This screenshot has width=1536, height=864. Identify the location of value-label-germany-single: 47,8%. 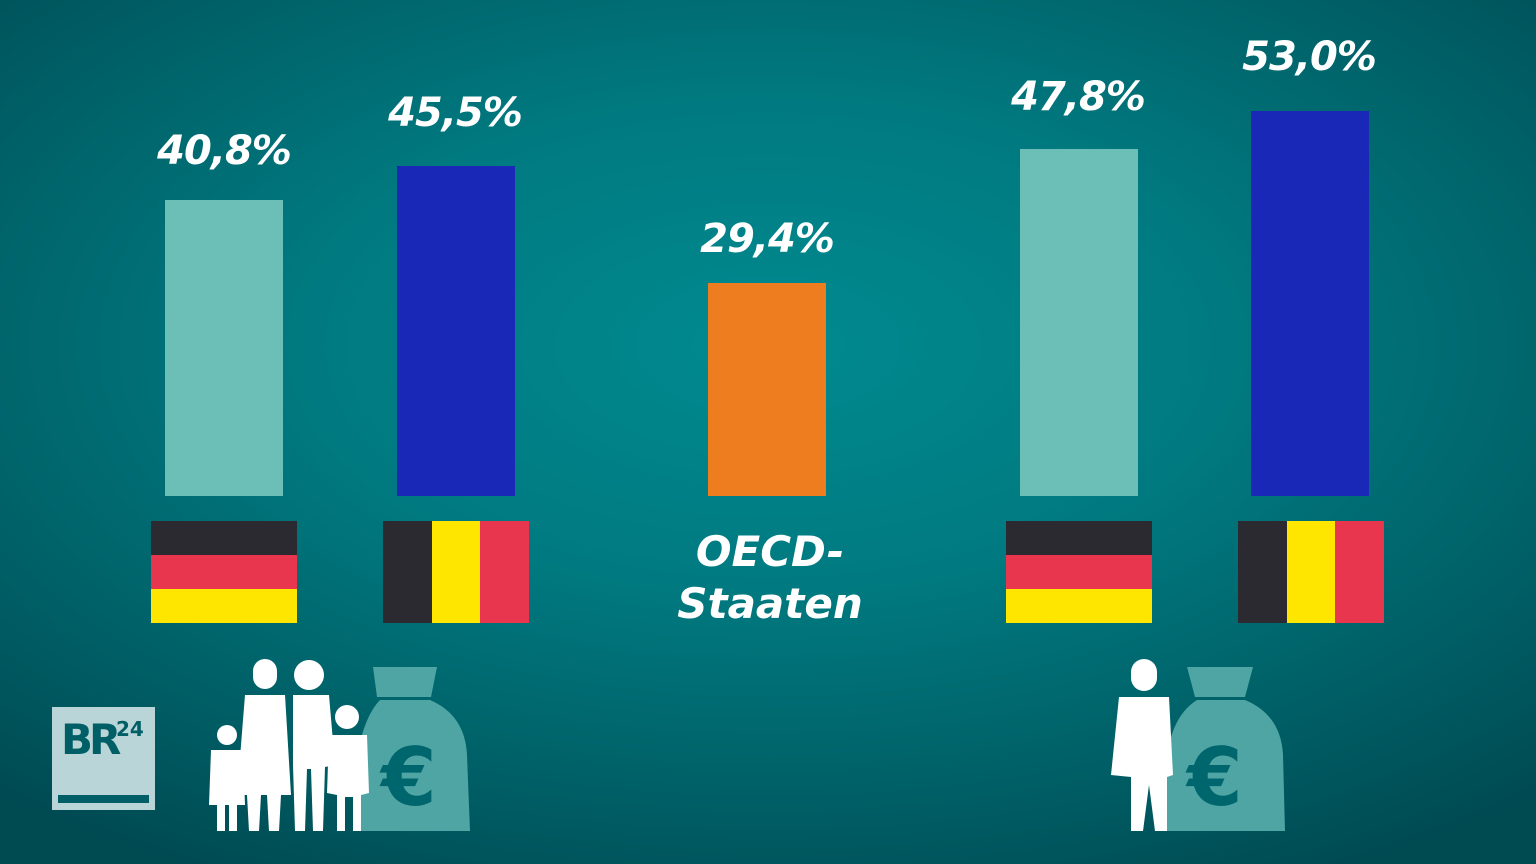
(1078, 97).